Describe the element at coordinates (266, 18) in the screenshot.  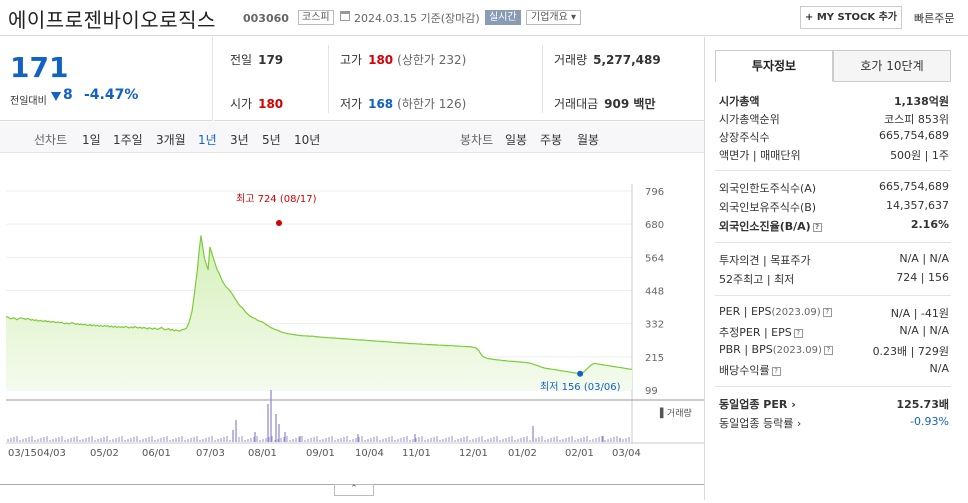
I see `stock-code: 003060` at that location.